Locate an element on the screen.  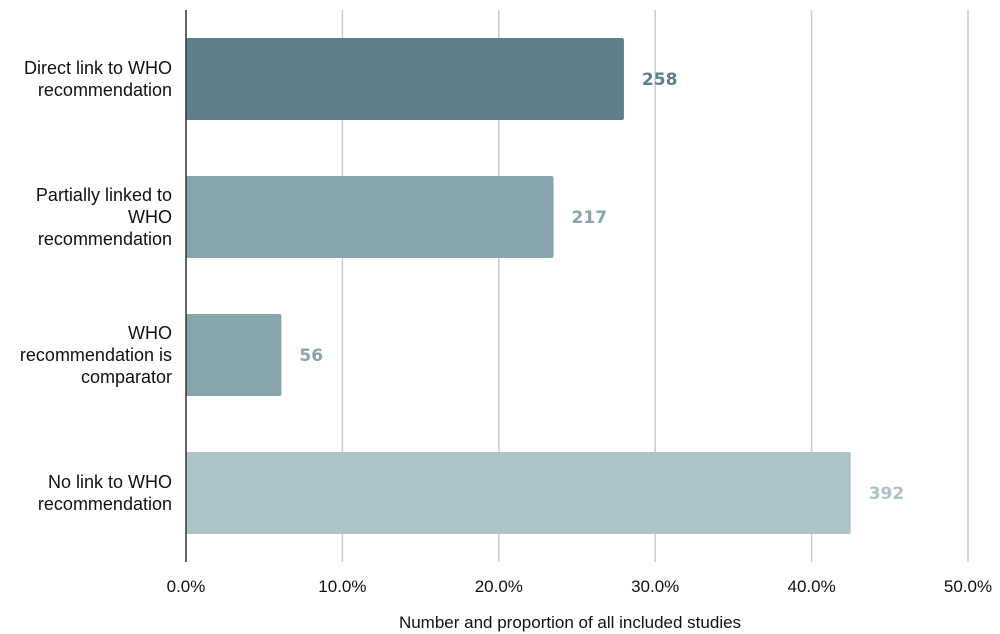
x-tick-label: 30.0% is located at coordinates (655, 586).